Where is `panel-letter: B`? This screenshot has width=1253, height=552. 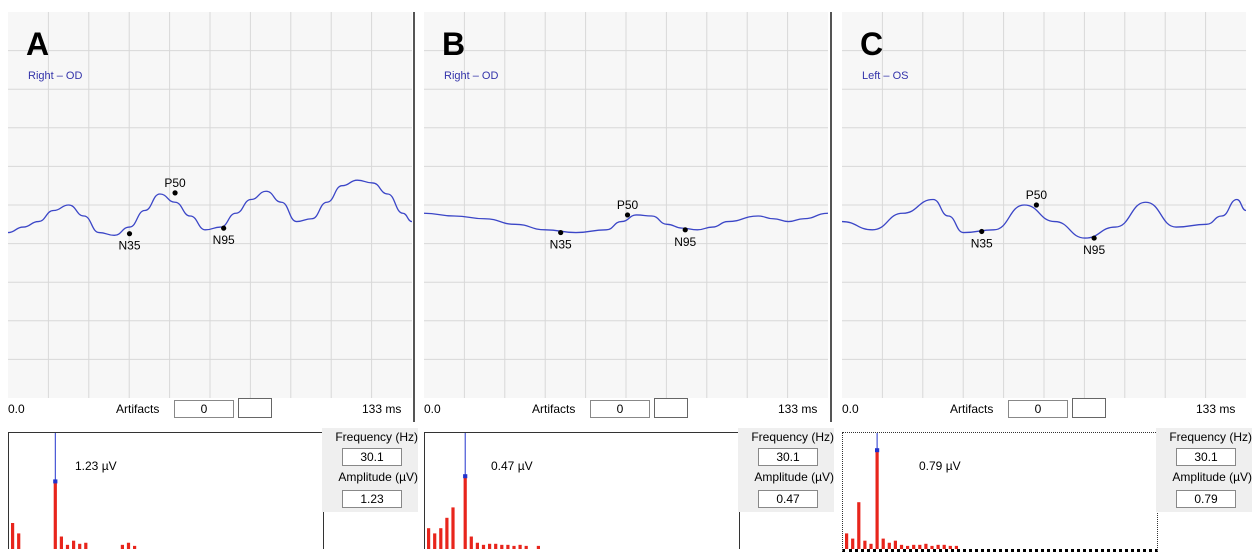
panel-letter: B is located at coordinates (454, 44).